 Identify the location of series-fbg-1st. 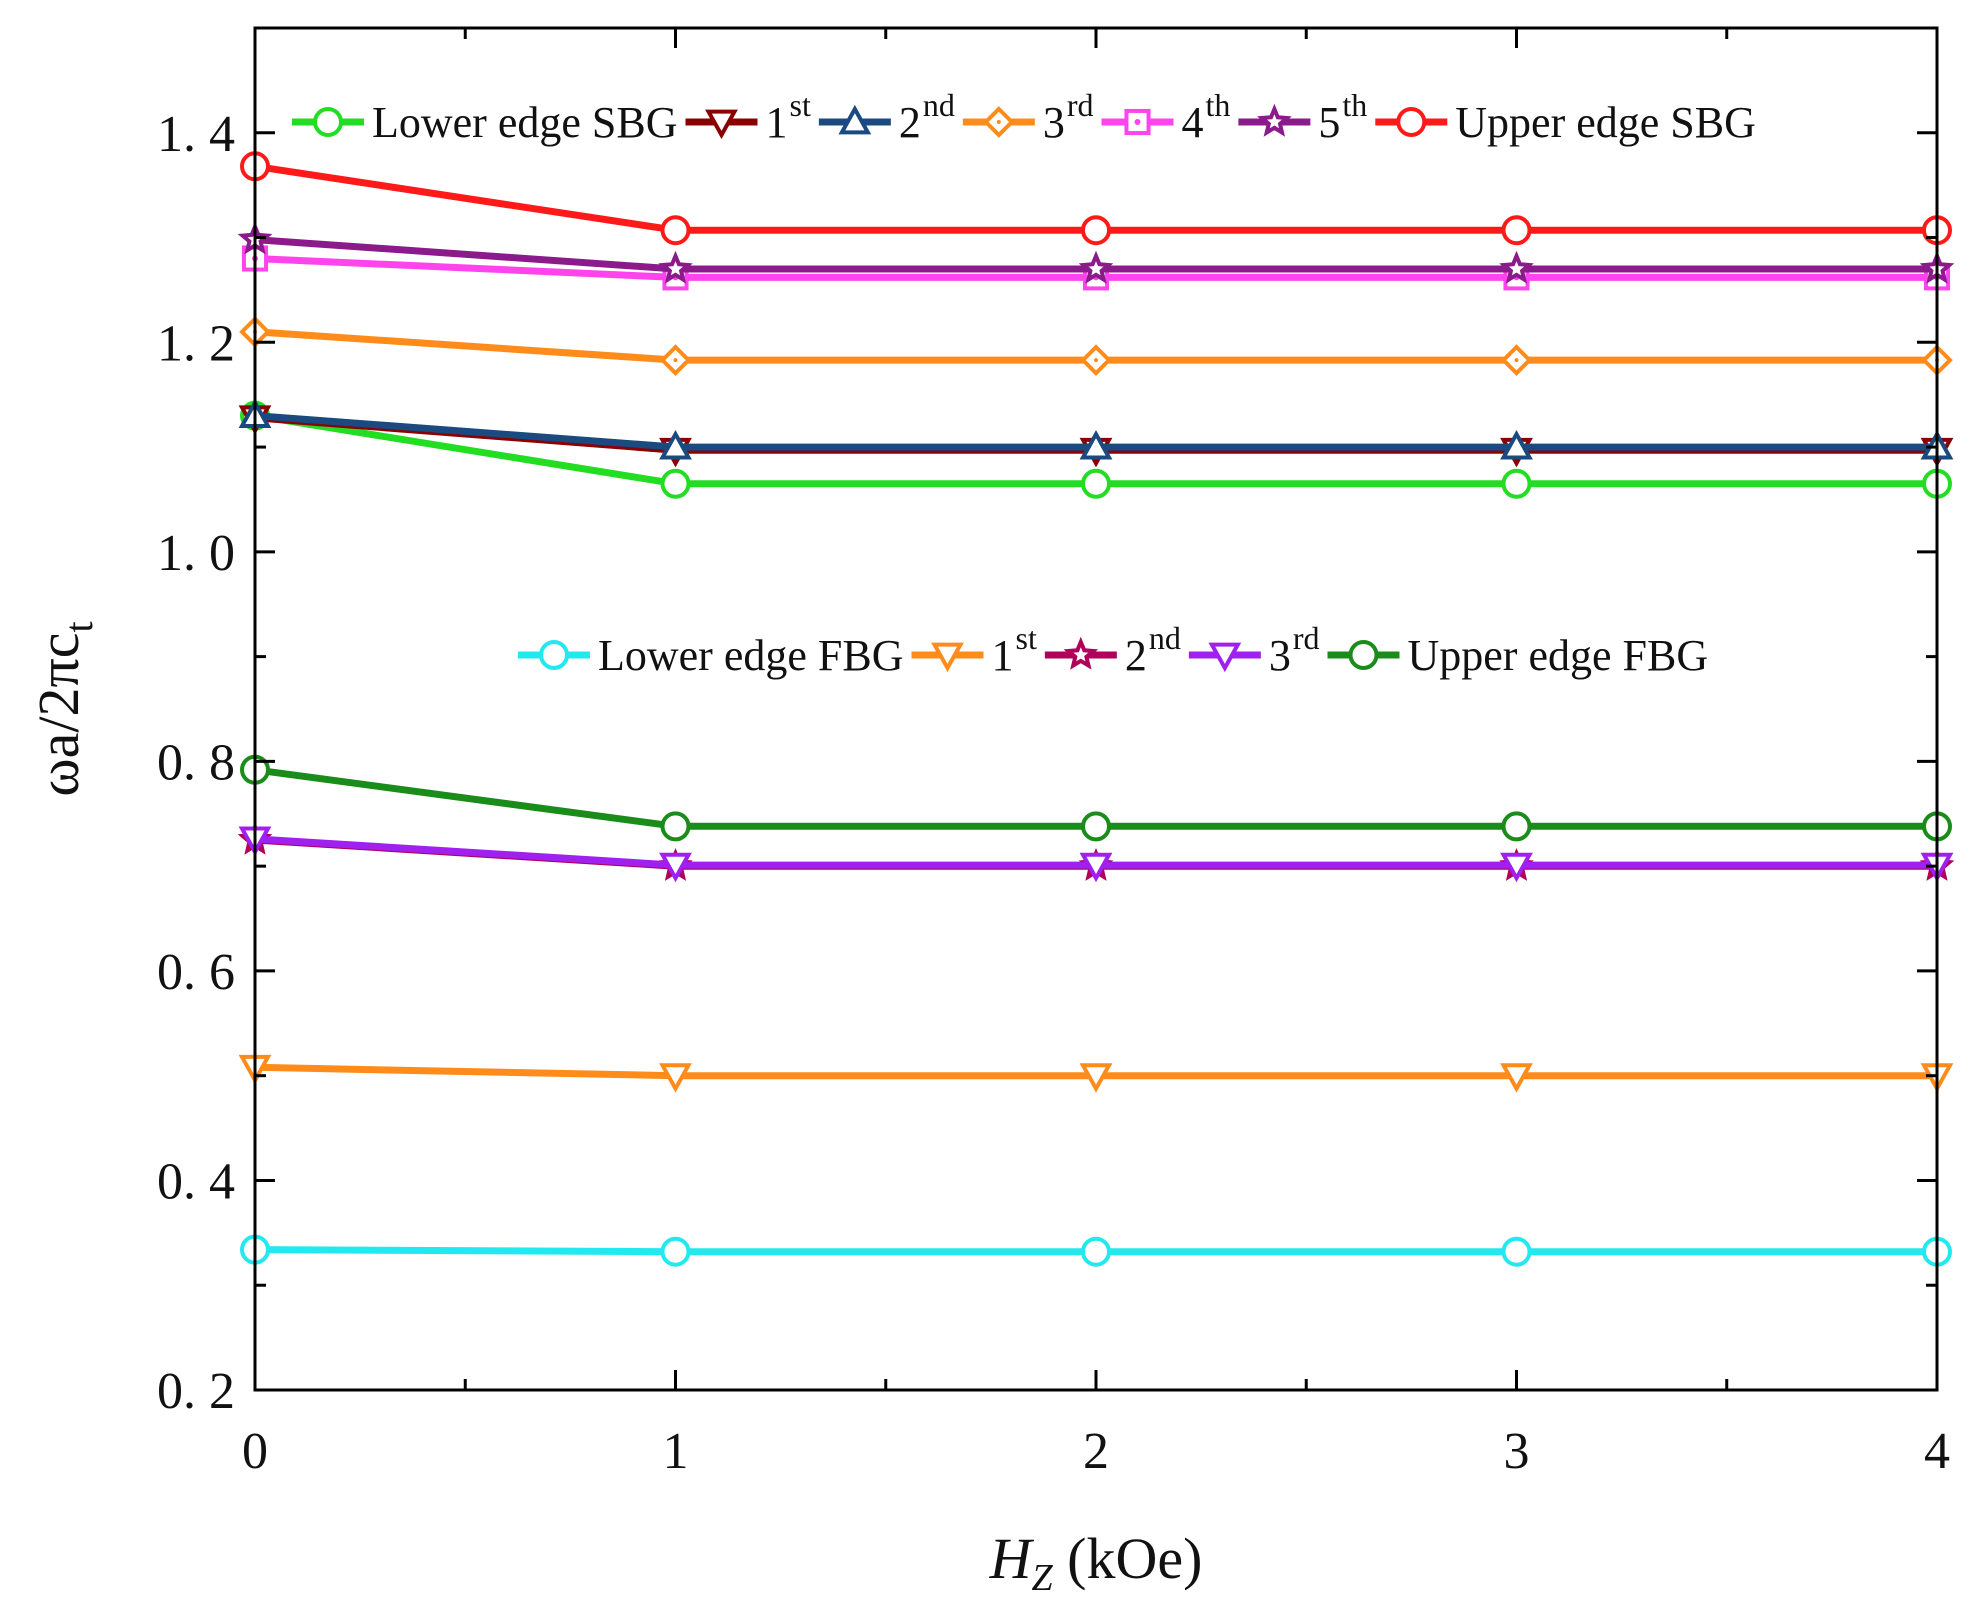
(1096, 1073).